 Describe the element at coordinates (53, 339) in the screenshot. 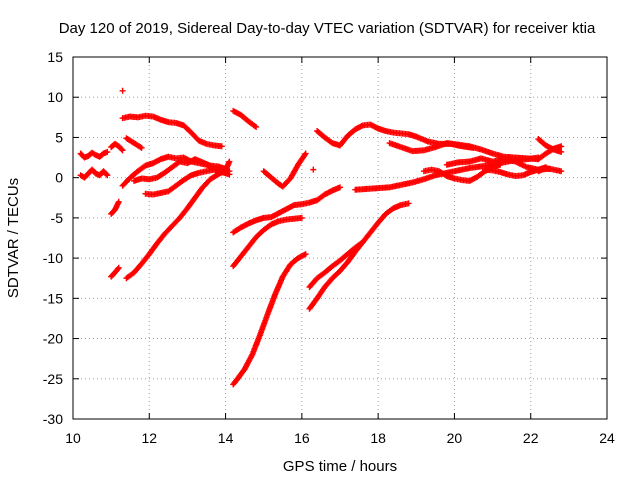

I see `y-tick-label: -20` at that location.